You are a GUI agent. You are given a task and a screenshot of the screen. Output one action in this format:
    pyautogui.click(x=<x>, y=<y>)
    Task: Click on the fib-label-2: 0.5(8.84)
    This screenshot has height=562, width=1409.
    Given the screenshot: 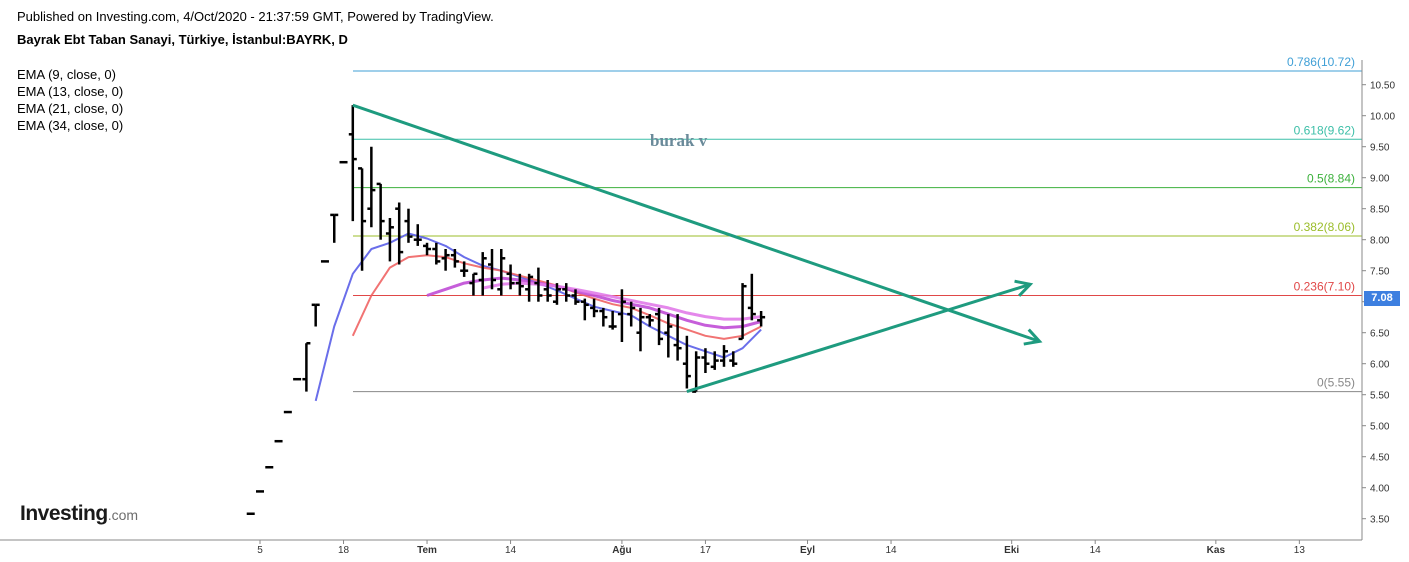 What is the action you would take?
    pyautogui.click(x=1331, y=179)
    